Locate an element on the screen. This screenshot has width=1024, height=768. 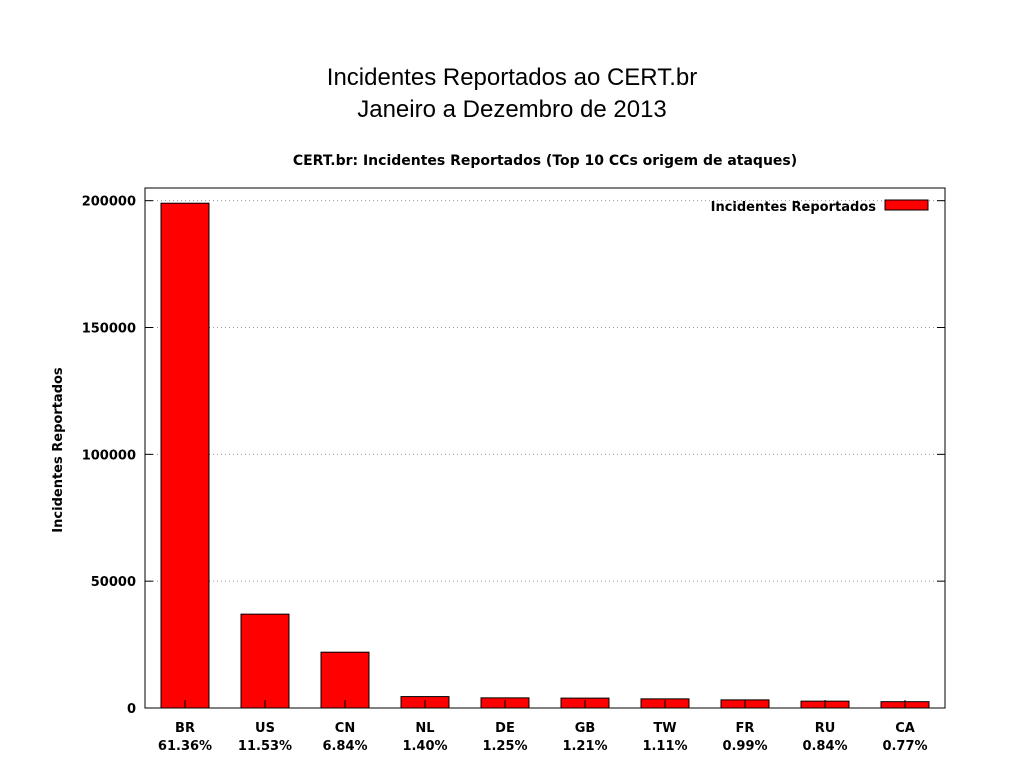
y-tick-label: 50000 is located at coordinates (113, 582).